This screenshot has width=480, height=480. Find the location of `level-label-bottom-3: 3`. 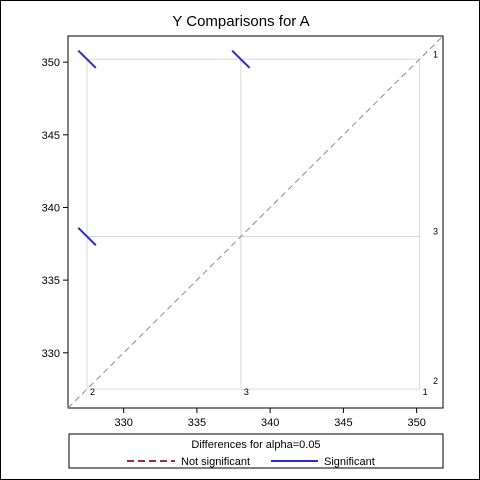

level-label-bottom-3: 3 is located at coordinates (246, 392).